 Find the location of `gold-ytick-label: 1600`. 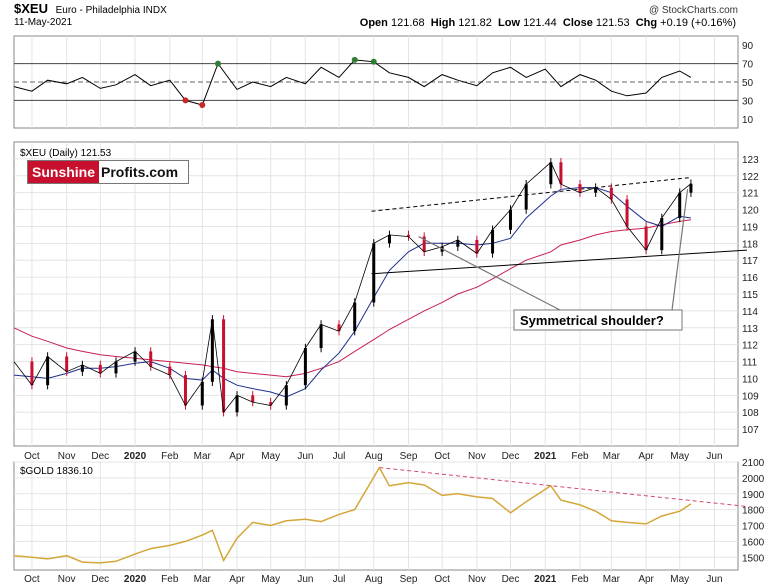

gold-ytick-label: 1600 is located at coordinates (753, 542).